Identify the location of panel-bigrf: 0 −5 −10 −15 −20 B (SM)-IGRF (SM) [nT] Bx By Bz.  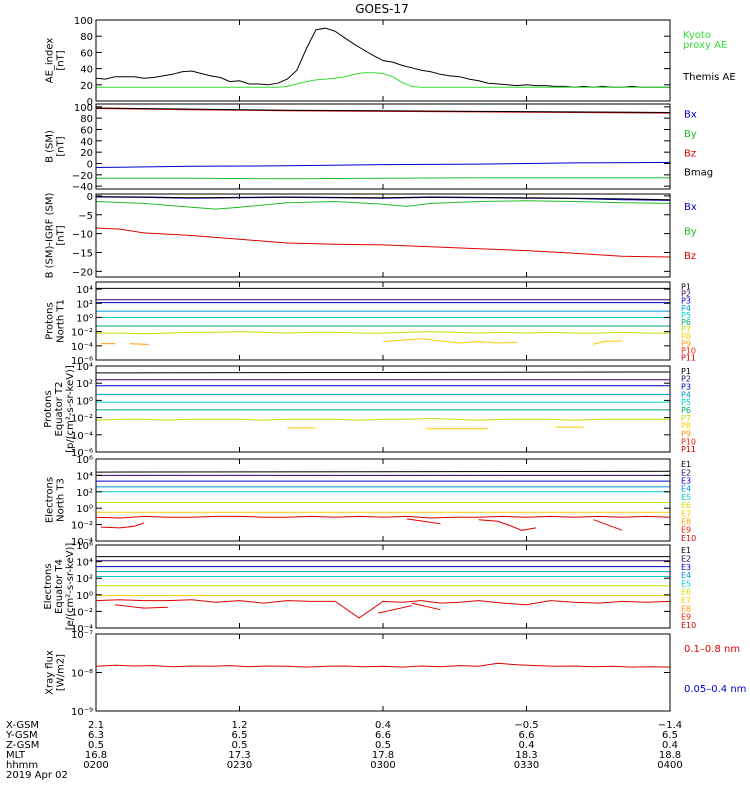
(371, 235).